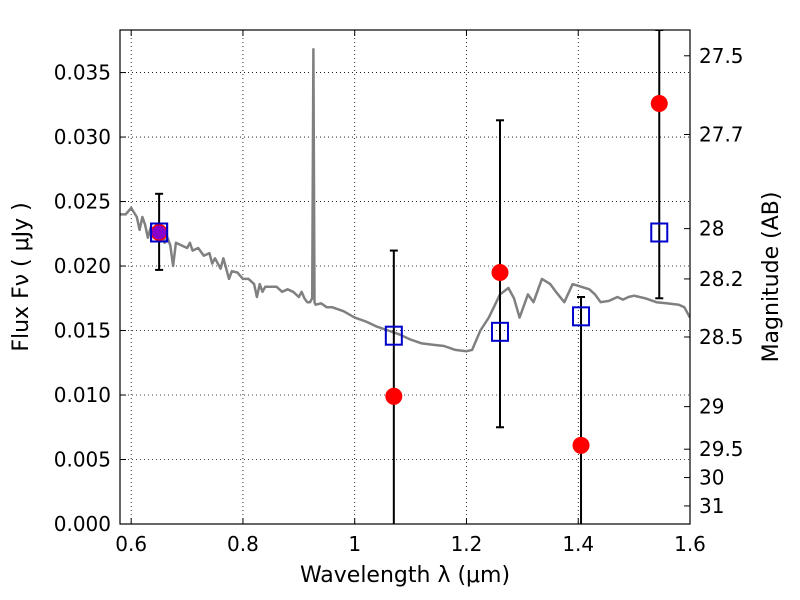 The image size is (800, 600). What do you see at coordinates (82, 266) in the screenshot?
I see `y-tick-label: 0.020` at bounding box center [82, 266].